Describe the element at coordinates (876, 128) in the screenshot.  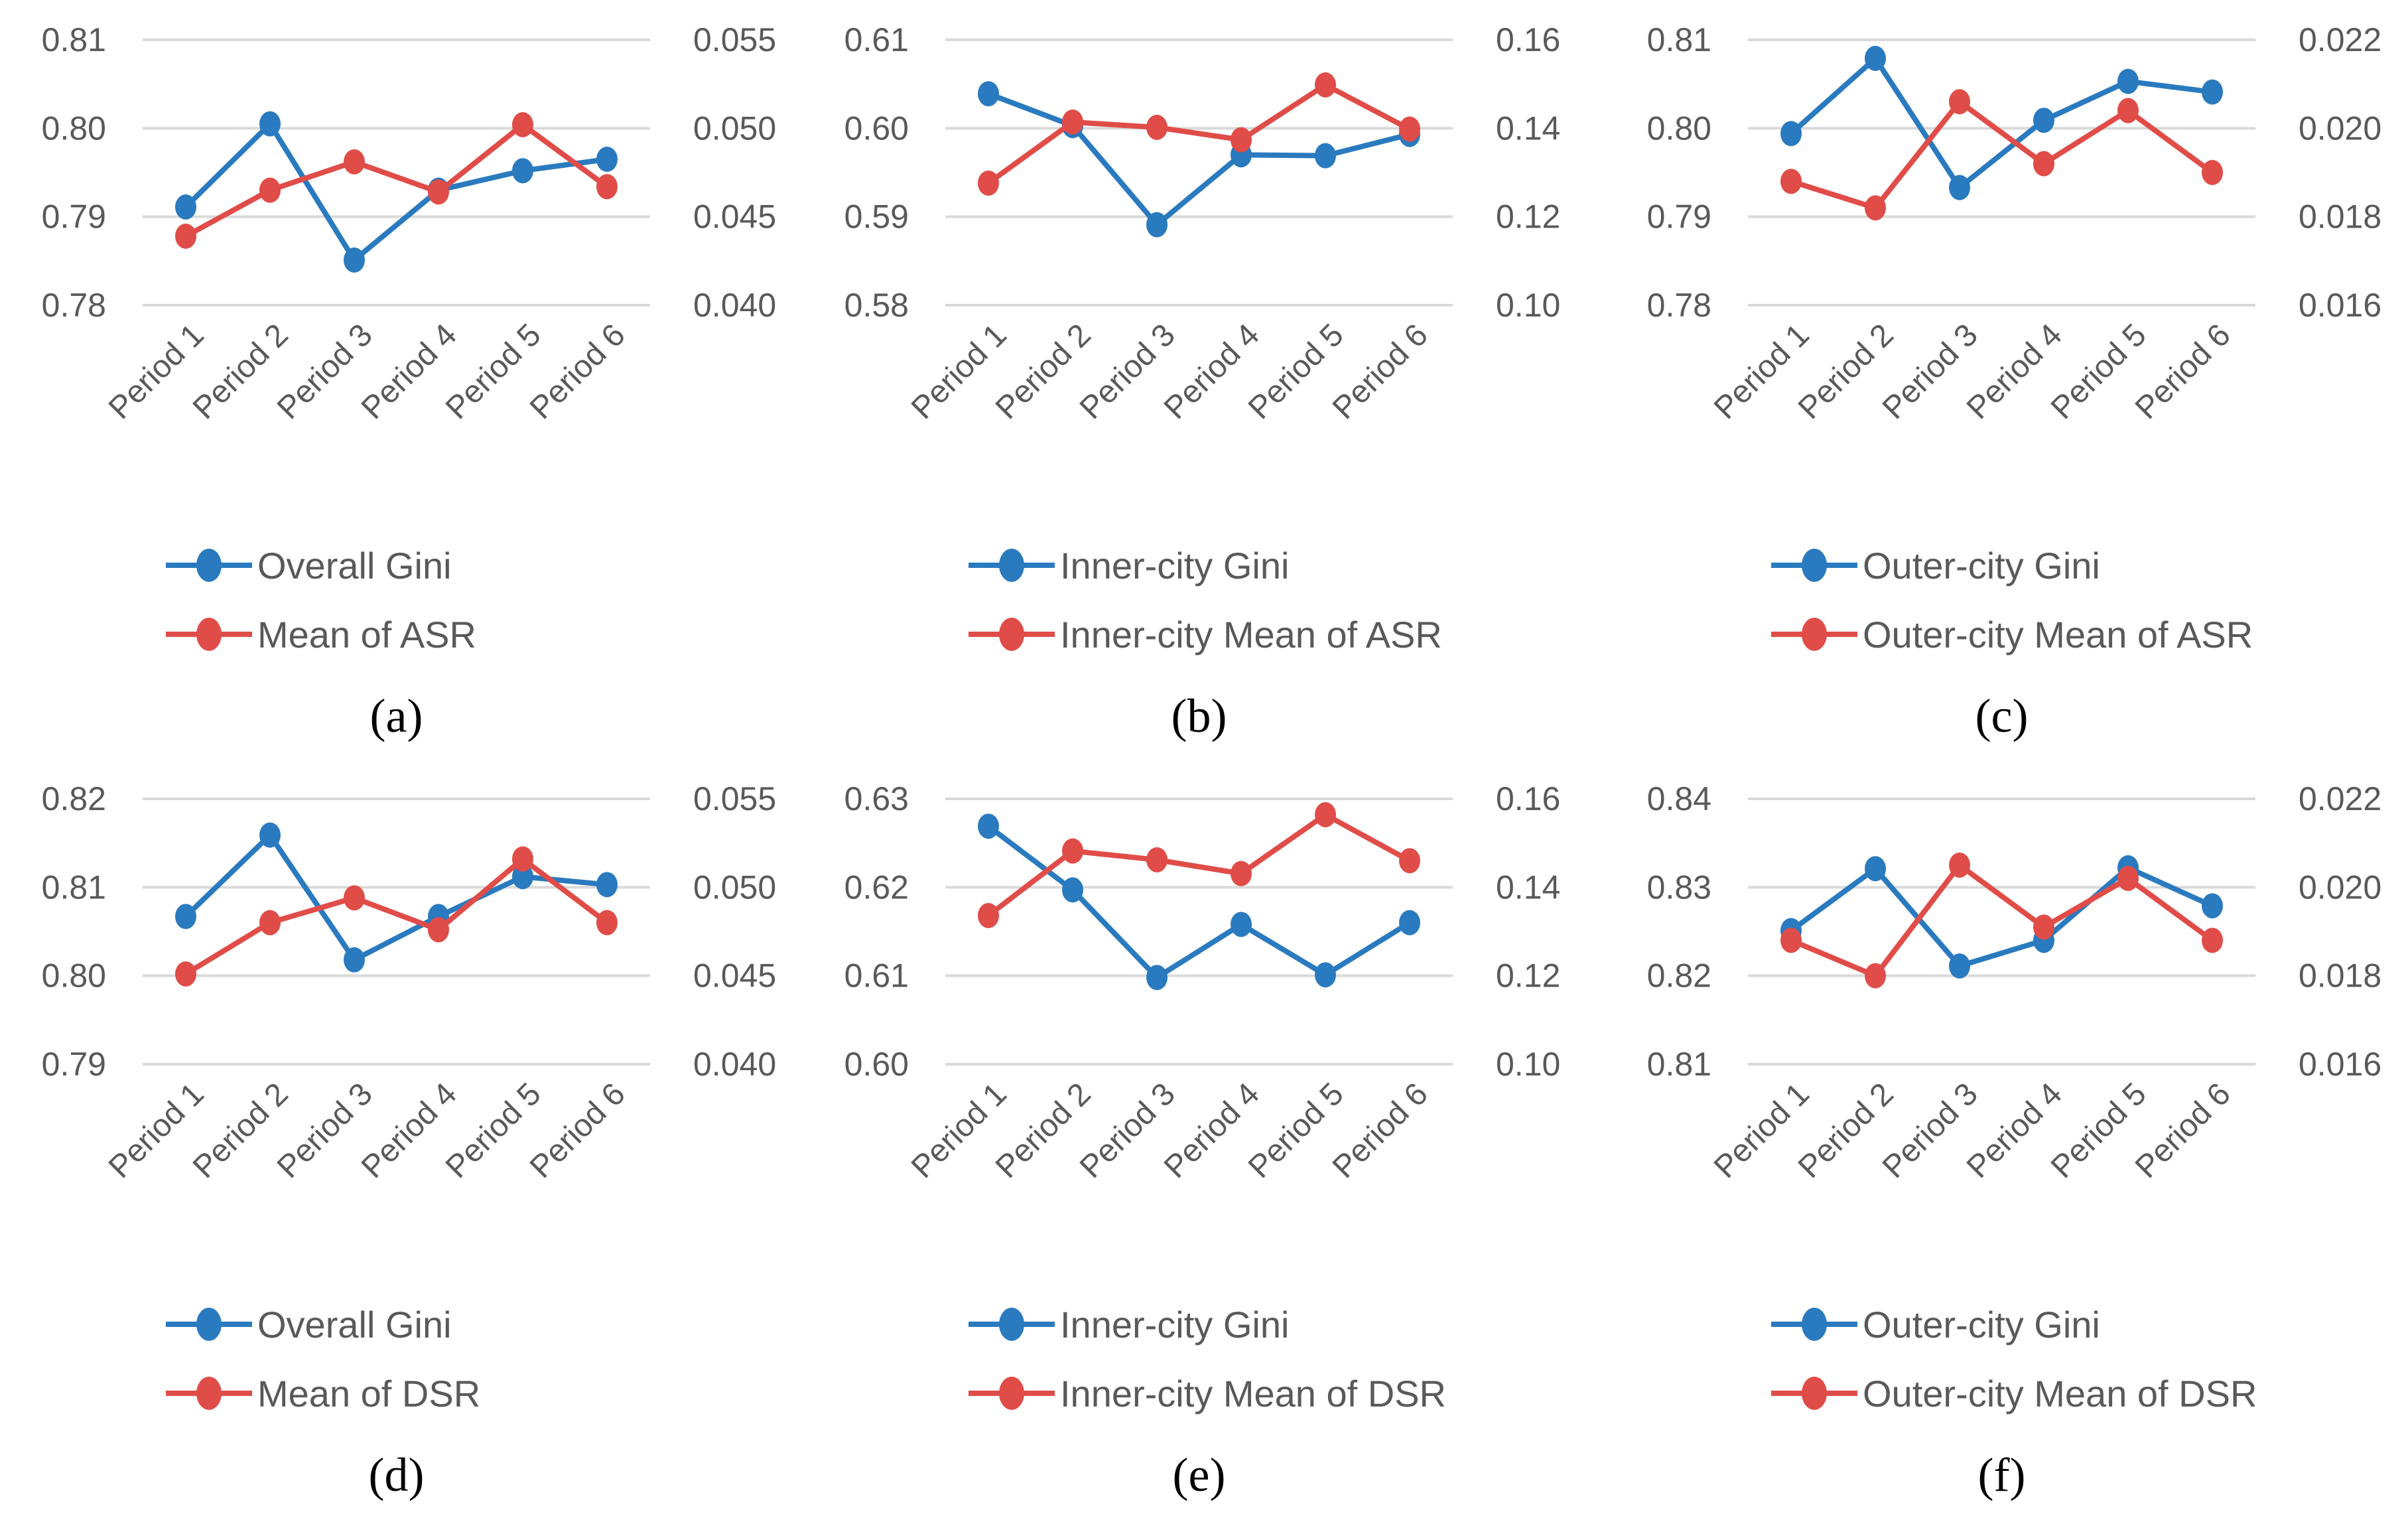
I see `left-axis-tick-label: 0.60` at that location.